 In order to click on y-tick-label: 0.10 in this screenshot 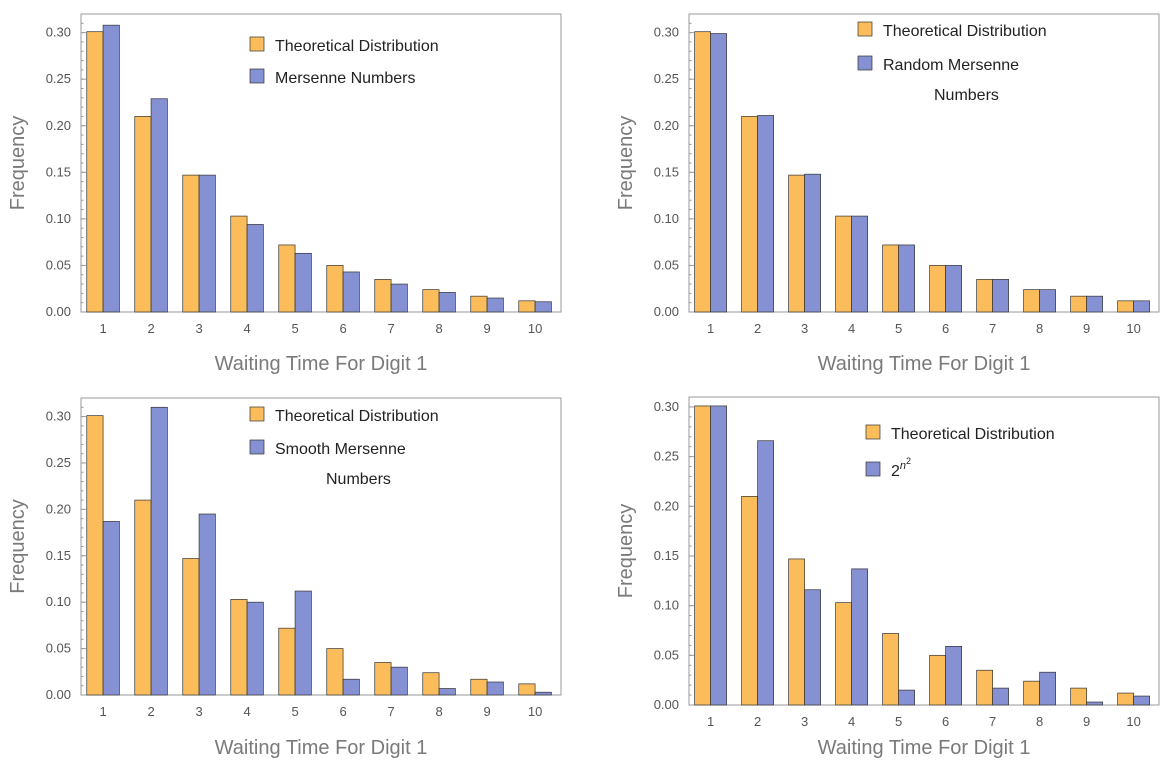, I will do `click(58, 218)`.